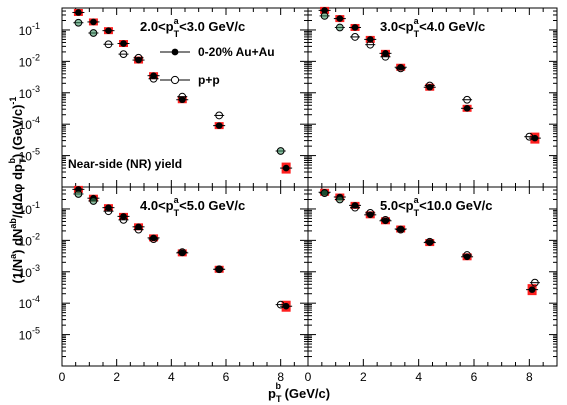 This screenshot has width=567, height=405. Describe the element at coordinates (17, 190) in the screenshot. I see `y-axis-label: (1/Na) dNab/(dΔφ dpTb) (GeV/c)-1` at that location.